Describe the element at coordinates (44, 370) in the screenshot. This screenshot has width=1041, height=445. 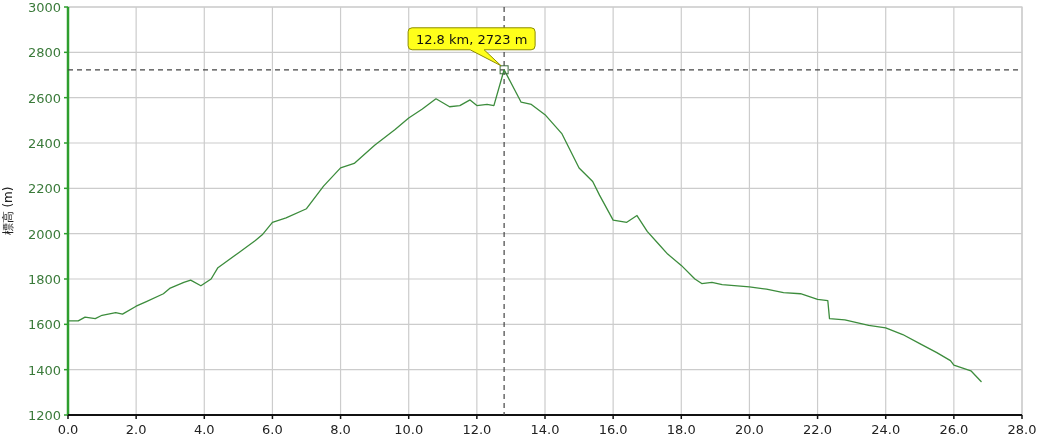
I see `y-tick-label: 1400` at that location.